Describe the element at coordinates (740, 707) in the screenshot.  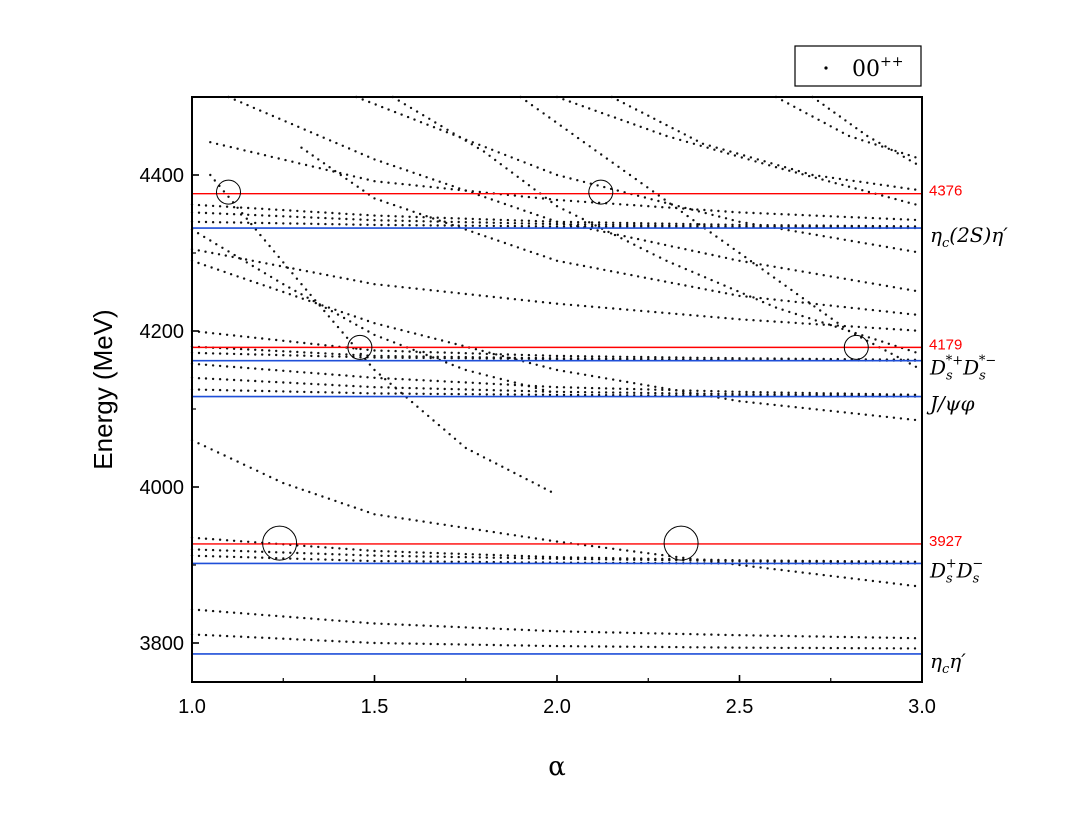
I see `x-tick-label: 2.5` at that location.